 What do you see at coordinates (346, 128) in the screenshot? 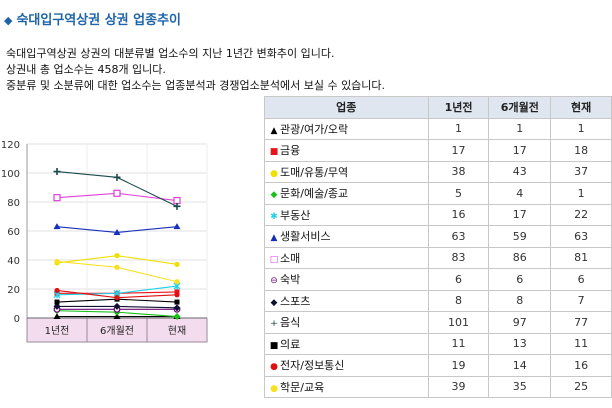
I see `industry-cell: ▲ 관광/여가/오락` at bounding box center [346, 128].